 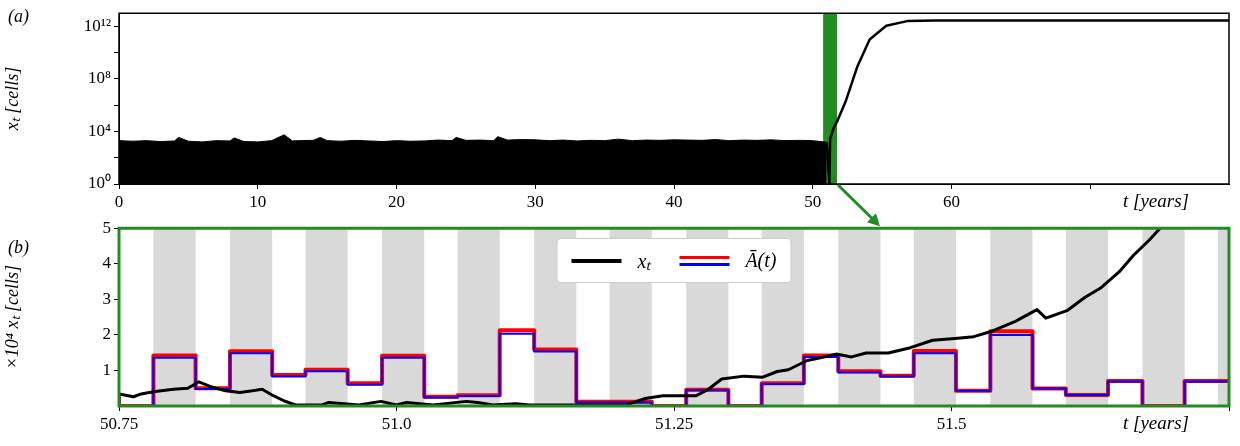 I want to click on y-tick-label: 10⁴, so click(x=100, y=130).